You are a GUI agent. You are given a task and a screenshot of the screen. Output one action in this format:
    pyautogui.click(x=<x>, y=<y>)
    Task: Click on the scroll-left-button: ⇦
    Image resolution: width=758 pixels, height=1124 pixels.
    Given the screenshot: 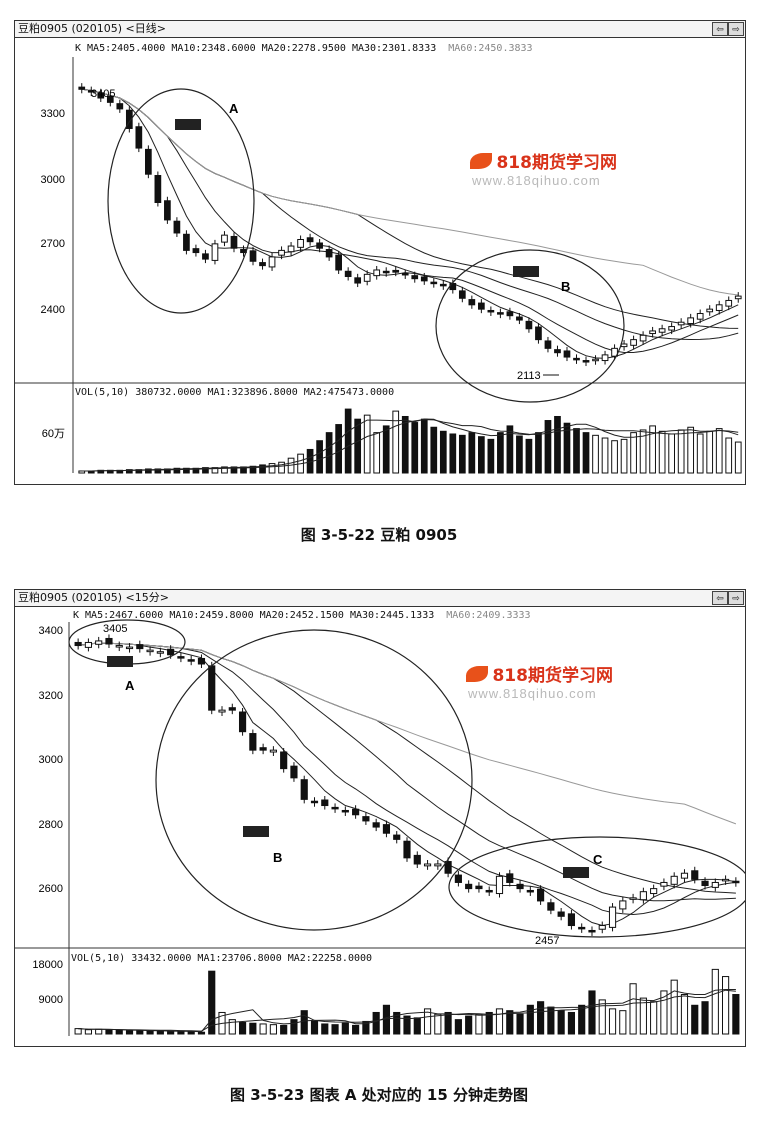 What is the action you would take?
    pyautogui.click(x=720, y=29)
    